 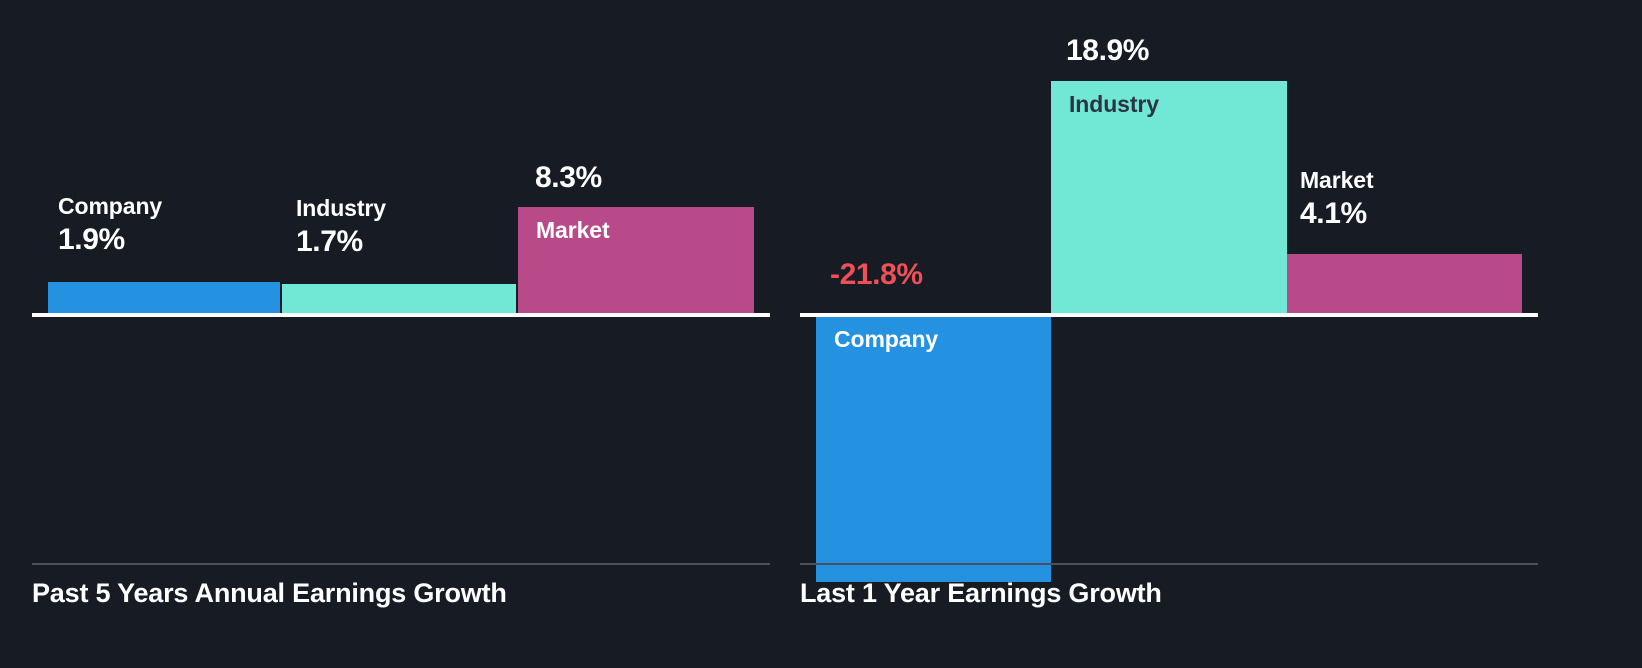 I want to click on footer-divider-right, so click(x=1169, y=564).